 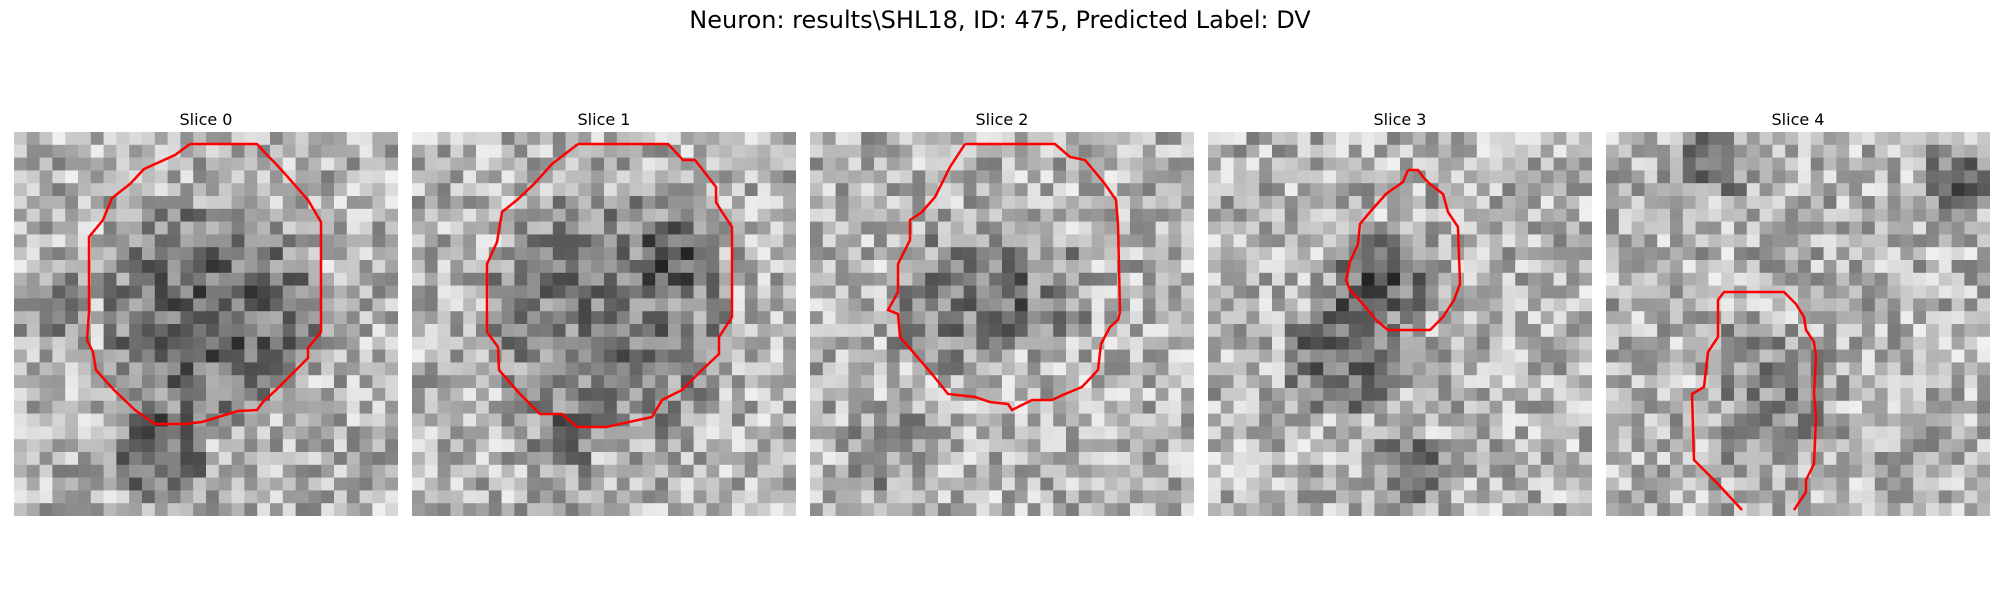 What do you see at coordinates (206, 119) in the screenshot?
I see `slice-title: Slice 0` at bounding box center [206, 119].